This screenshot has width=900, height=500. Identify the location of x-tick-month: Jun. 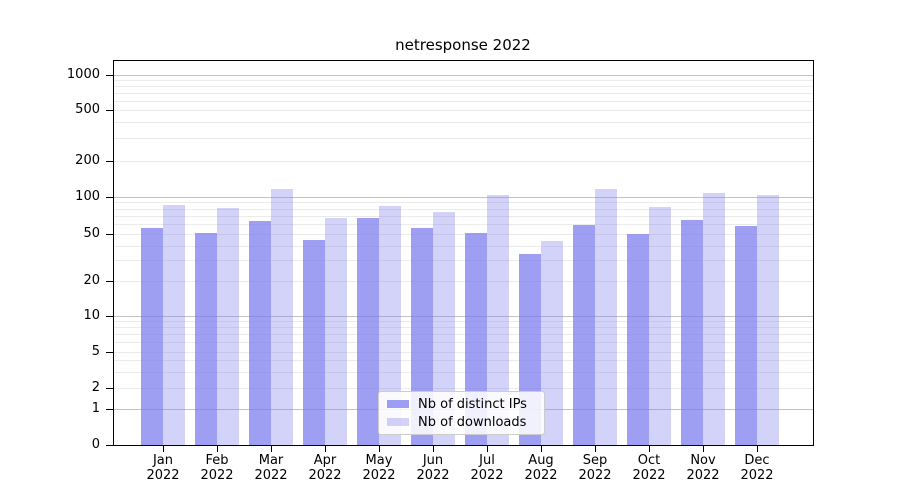
(433, 460).